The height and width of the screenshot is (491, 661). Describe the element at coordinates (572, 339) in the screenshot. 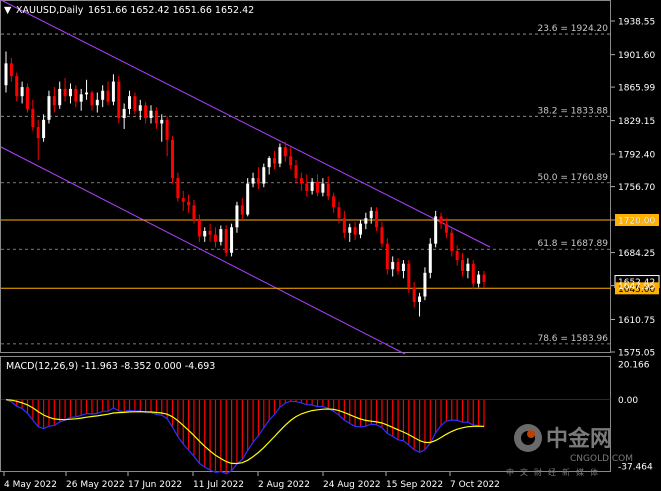

I see `fib-label: 78.6 = 1583.96` at that location.